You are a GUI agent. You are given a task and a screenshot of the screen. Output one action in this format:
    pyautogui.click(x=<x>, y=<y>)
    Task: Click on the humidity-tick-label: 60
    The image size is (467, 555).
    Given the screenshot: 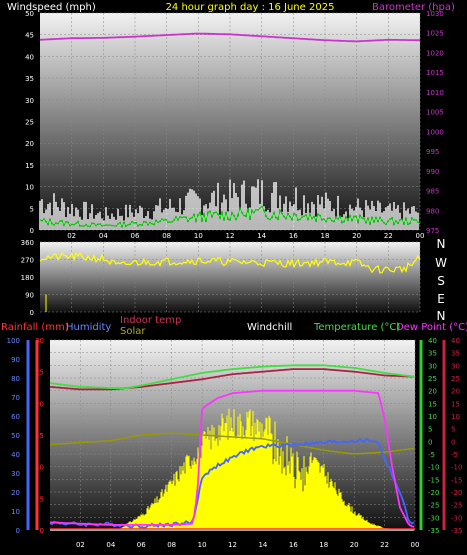 What is the action you would take?
    pyautogui.click(x=15, y=417)
    